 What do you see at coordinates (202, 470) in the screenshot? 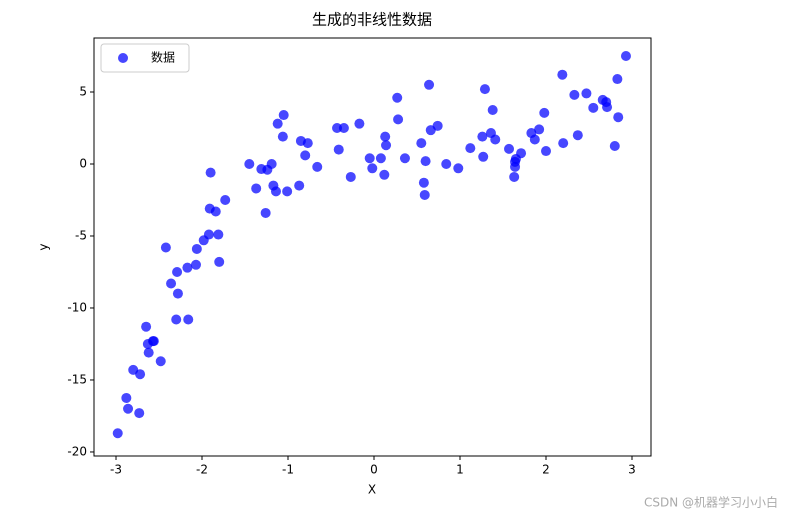
I see `x-tick-label: -2` at bounding box center [202, 470].